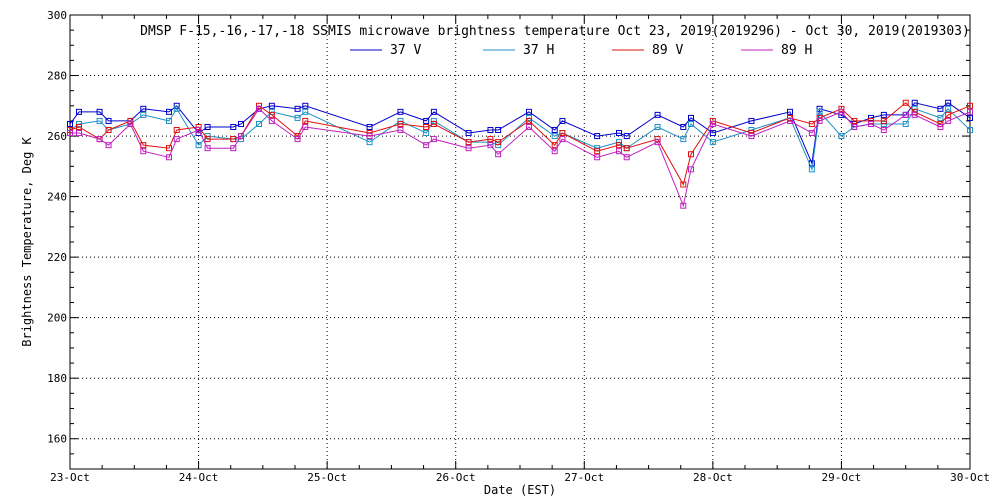  I want to click on legend-label: 37 H, so click(538, 50).